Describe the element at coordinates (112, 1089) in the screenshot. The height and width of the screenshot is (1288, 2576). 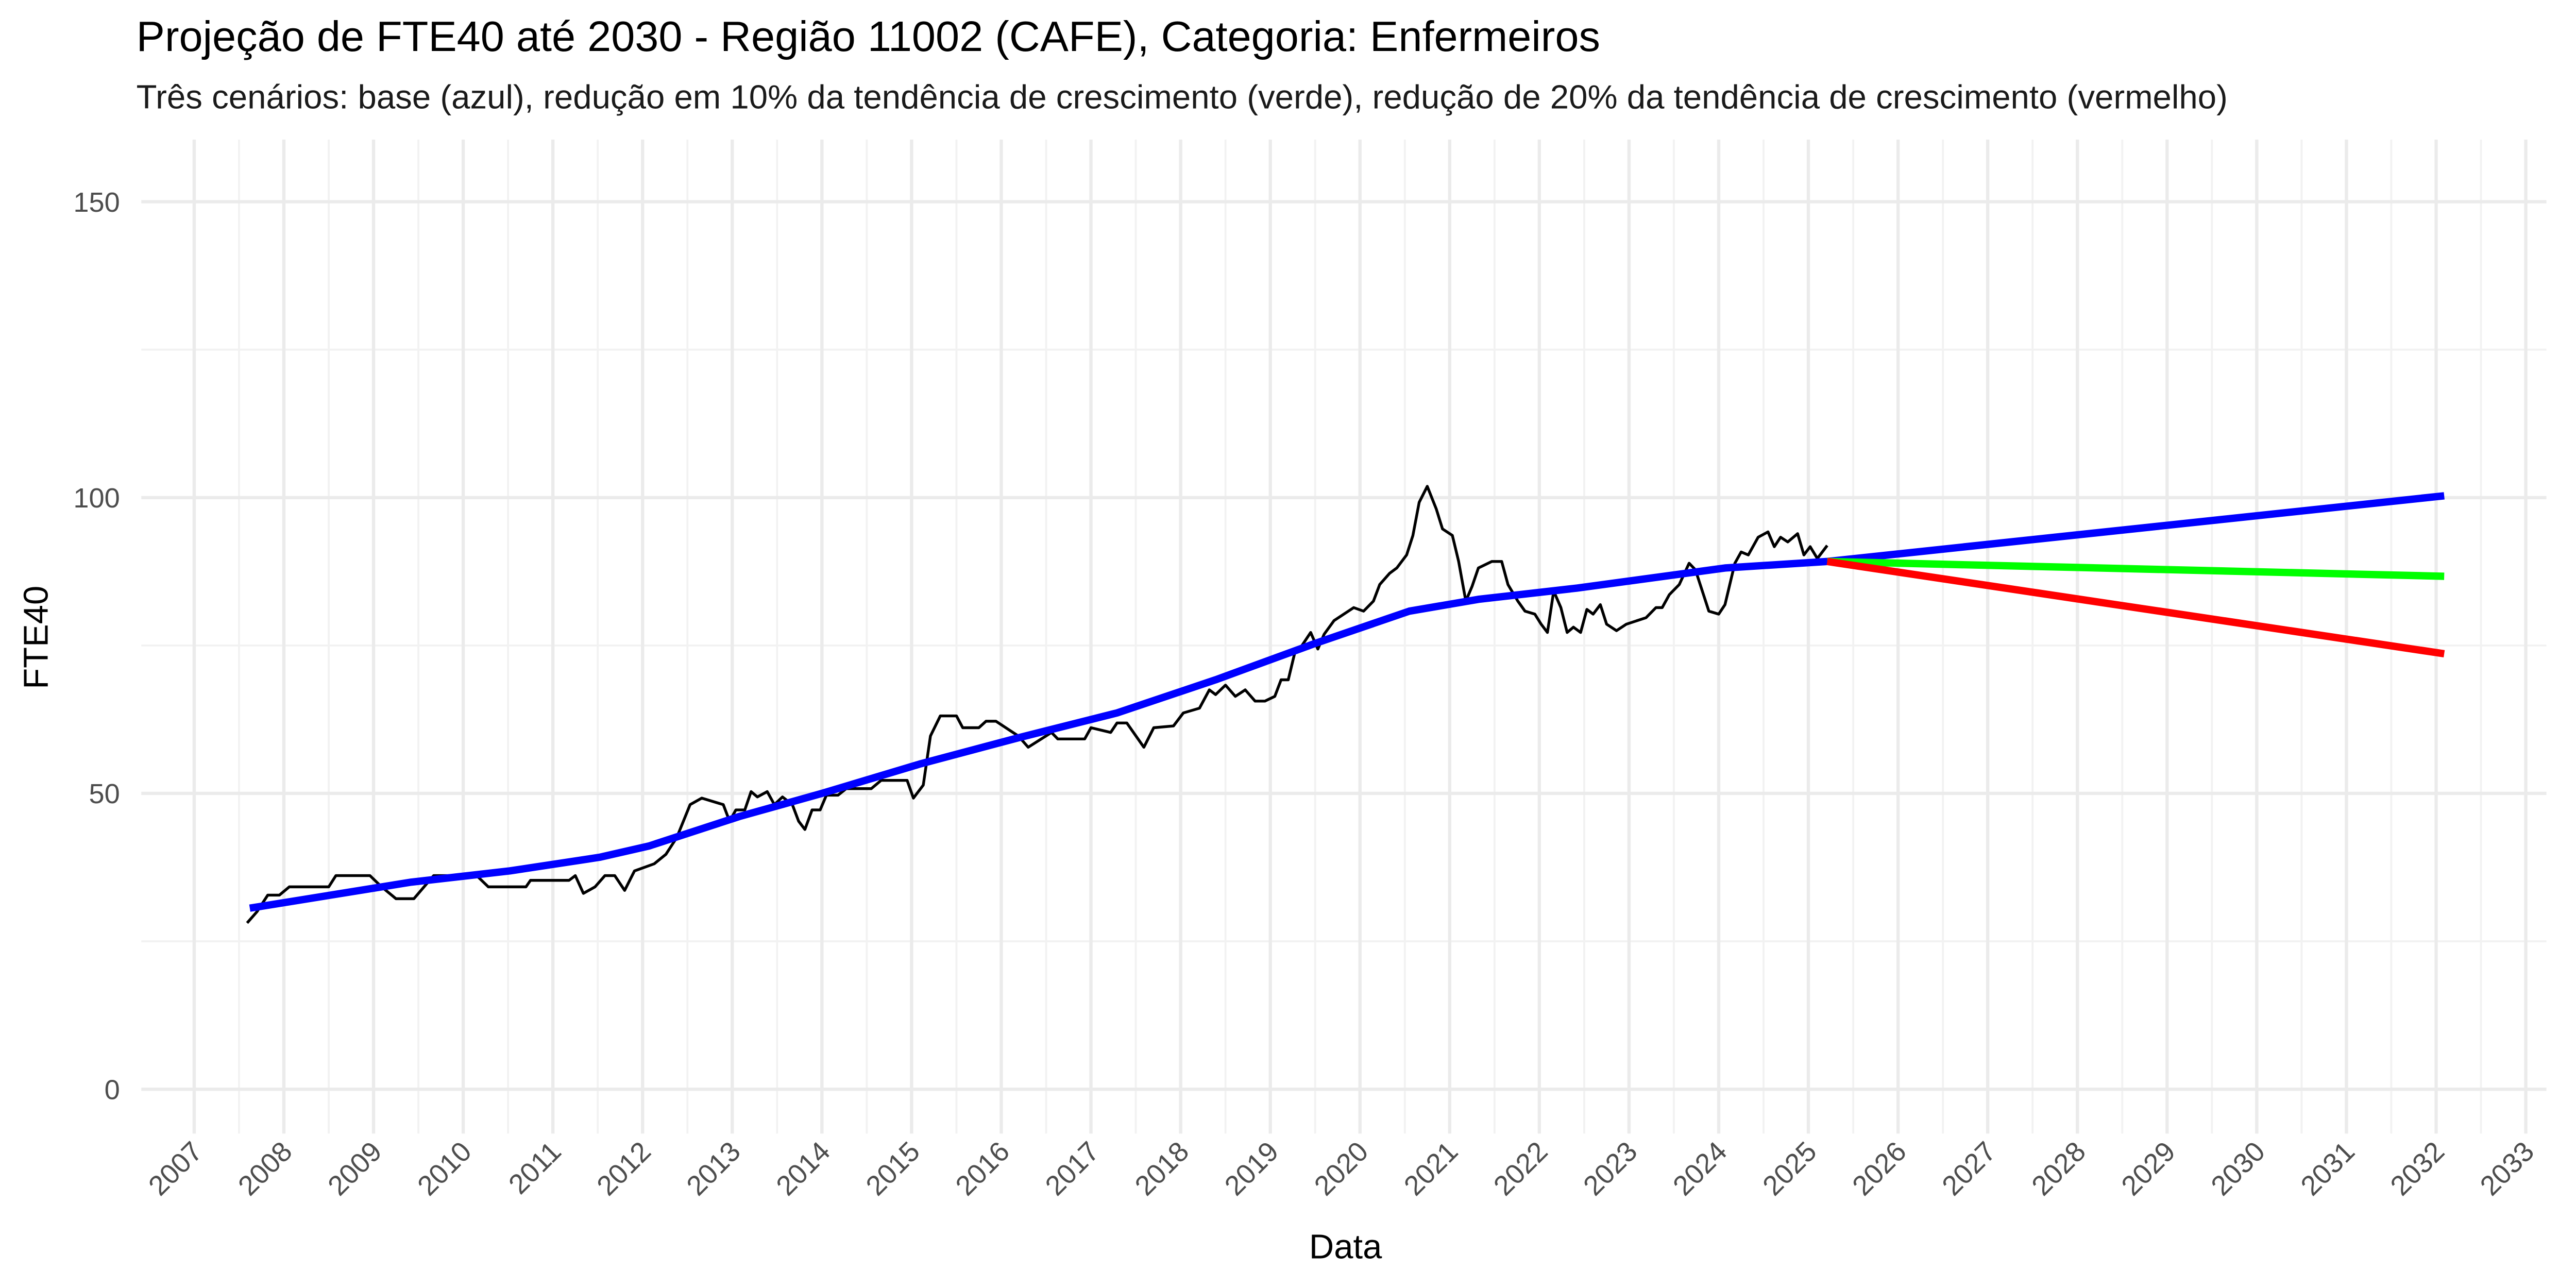
I see `y-tick-label: 0` at that location.